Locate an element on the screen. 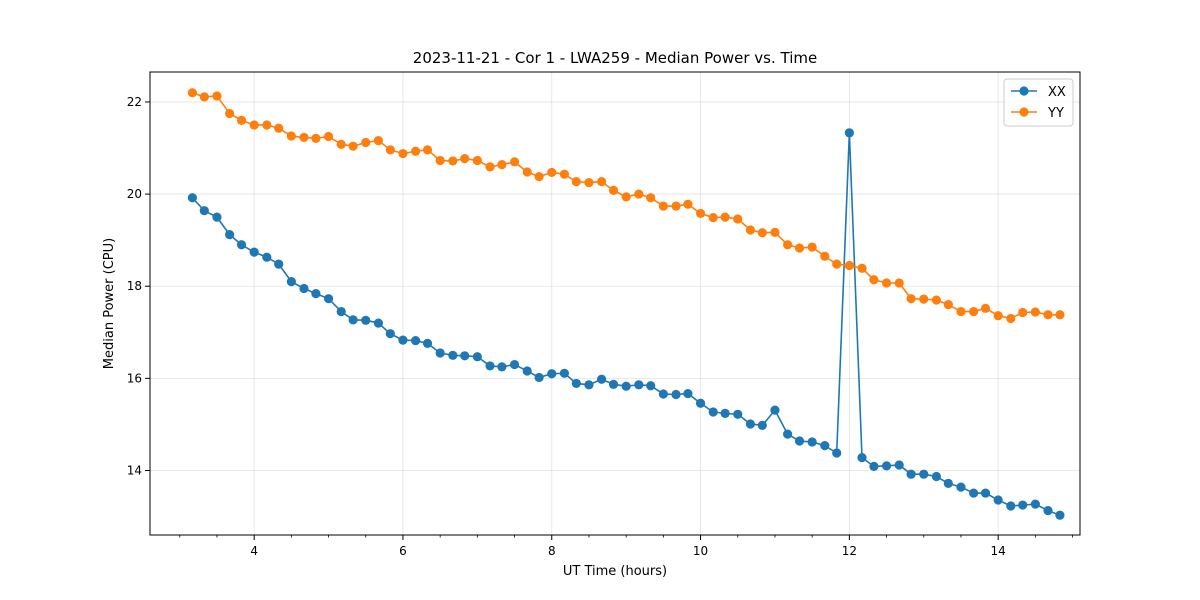  legend-marker-yy is located at coordinates (1024, 112).